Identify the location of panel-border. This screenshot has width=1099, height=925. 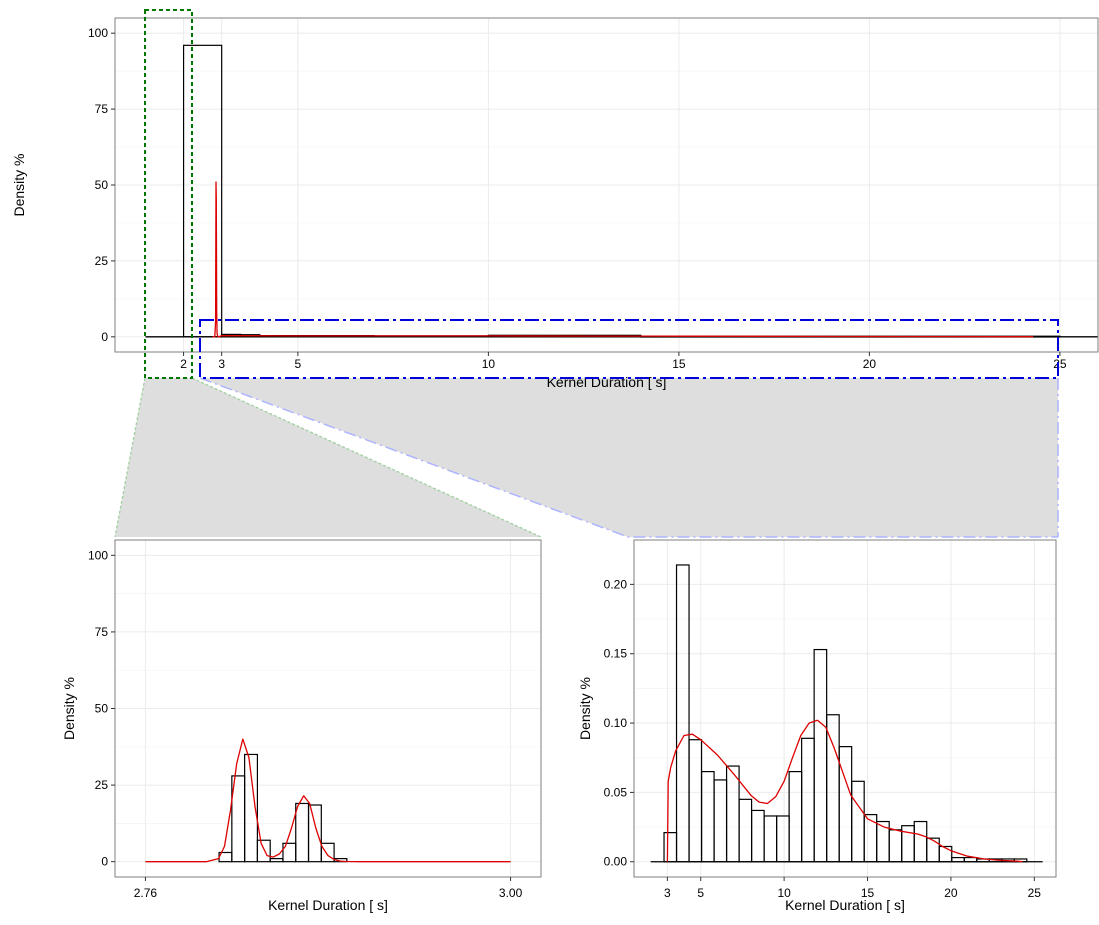
(845, 708).